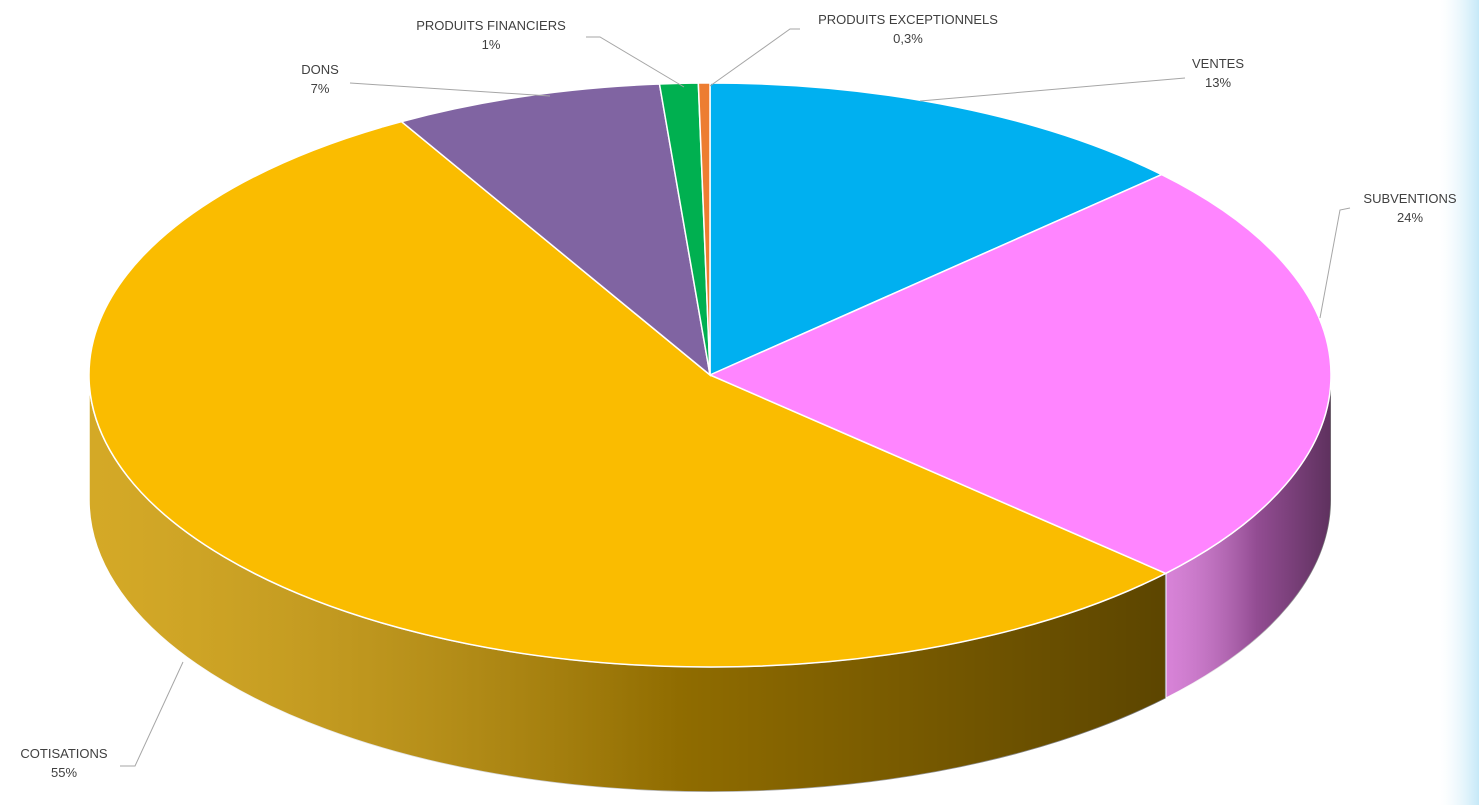  I want to click on leader-line-produits-exceptionnels, so click(754, 57).